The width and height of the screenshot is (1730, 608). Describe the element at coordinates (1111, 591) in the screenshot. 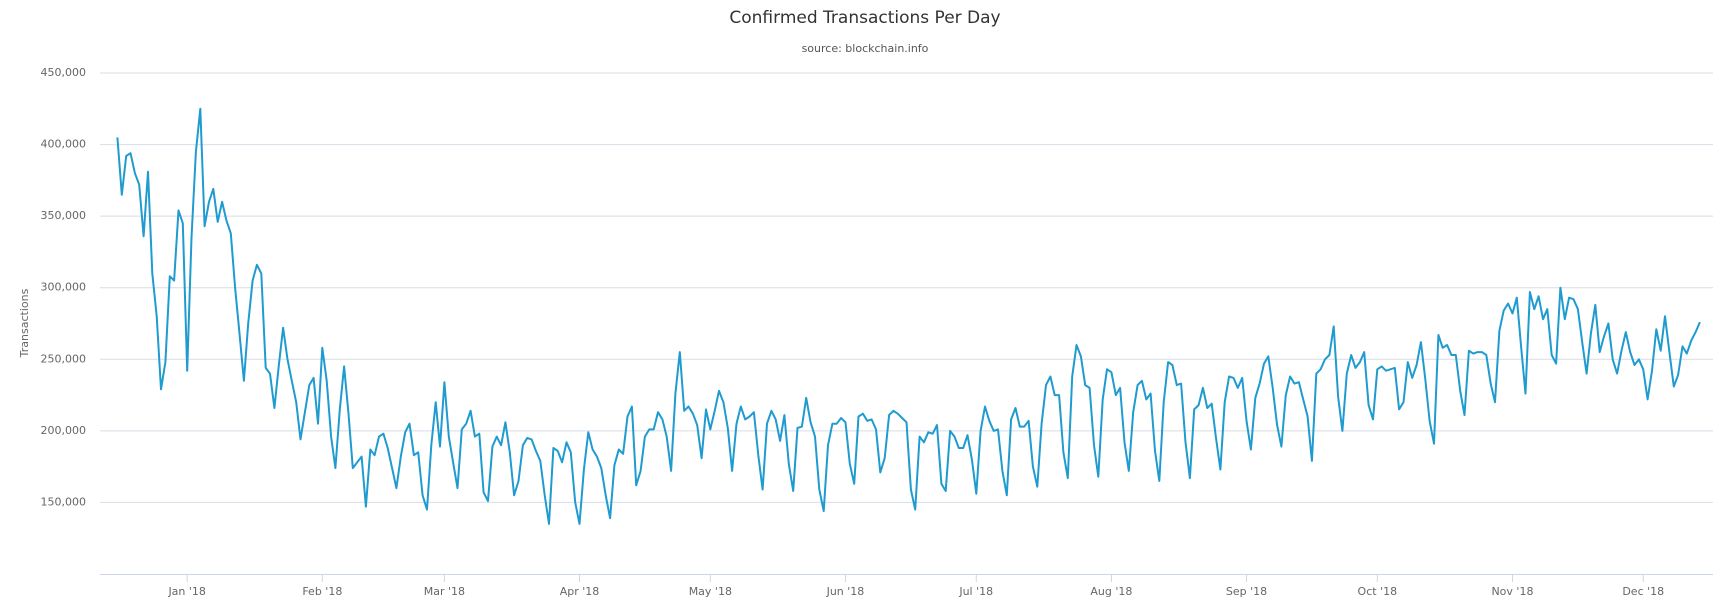

I see `x-tick-label: Aug '18` at that location.